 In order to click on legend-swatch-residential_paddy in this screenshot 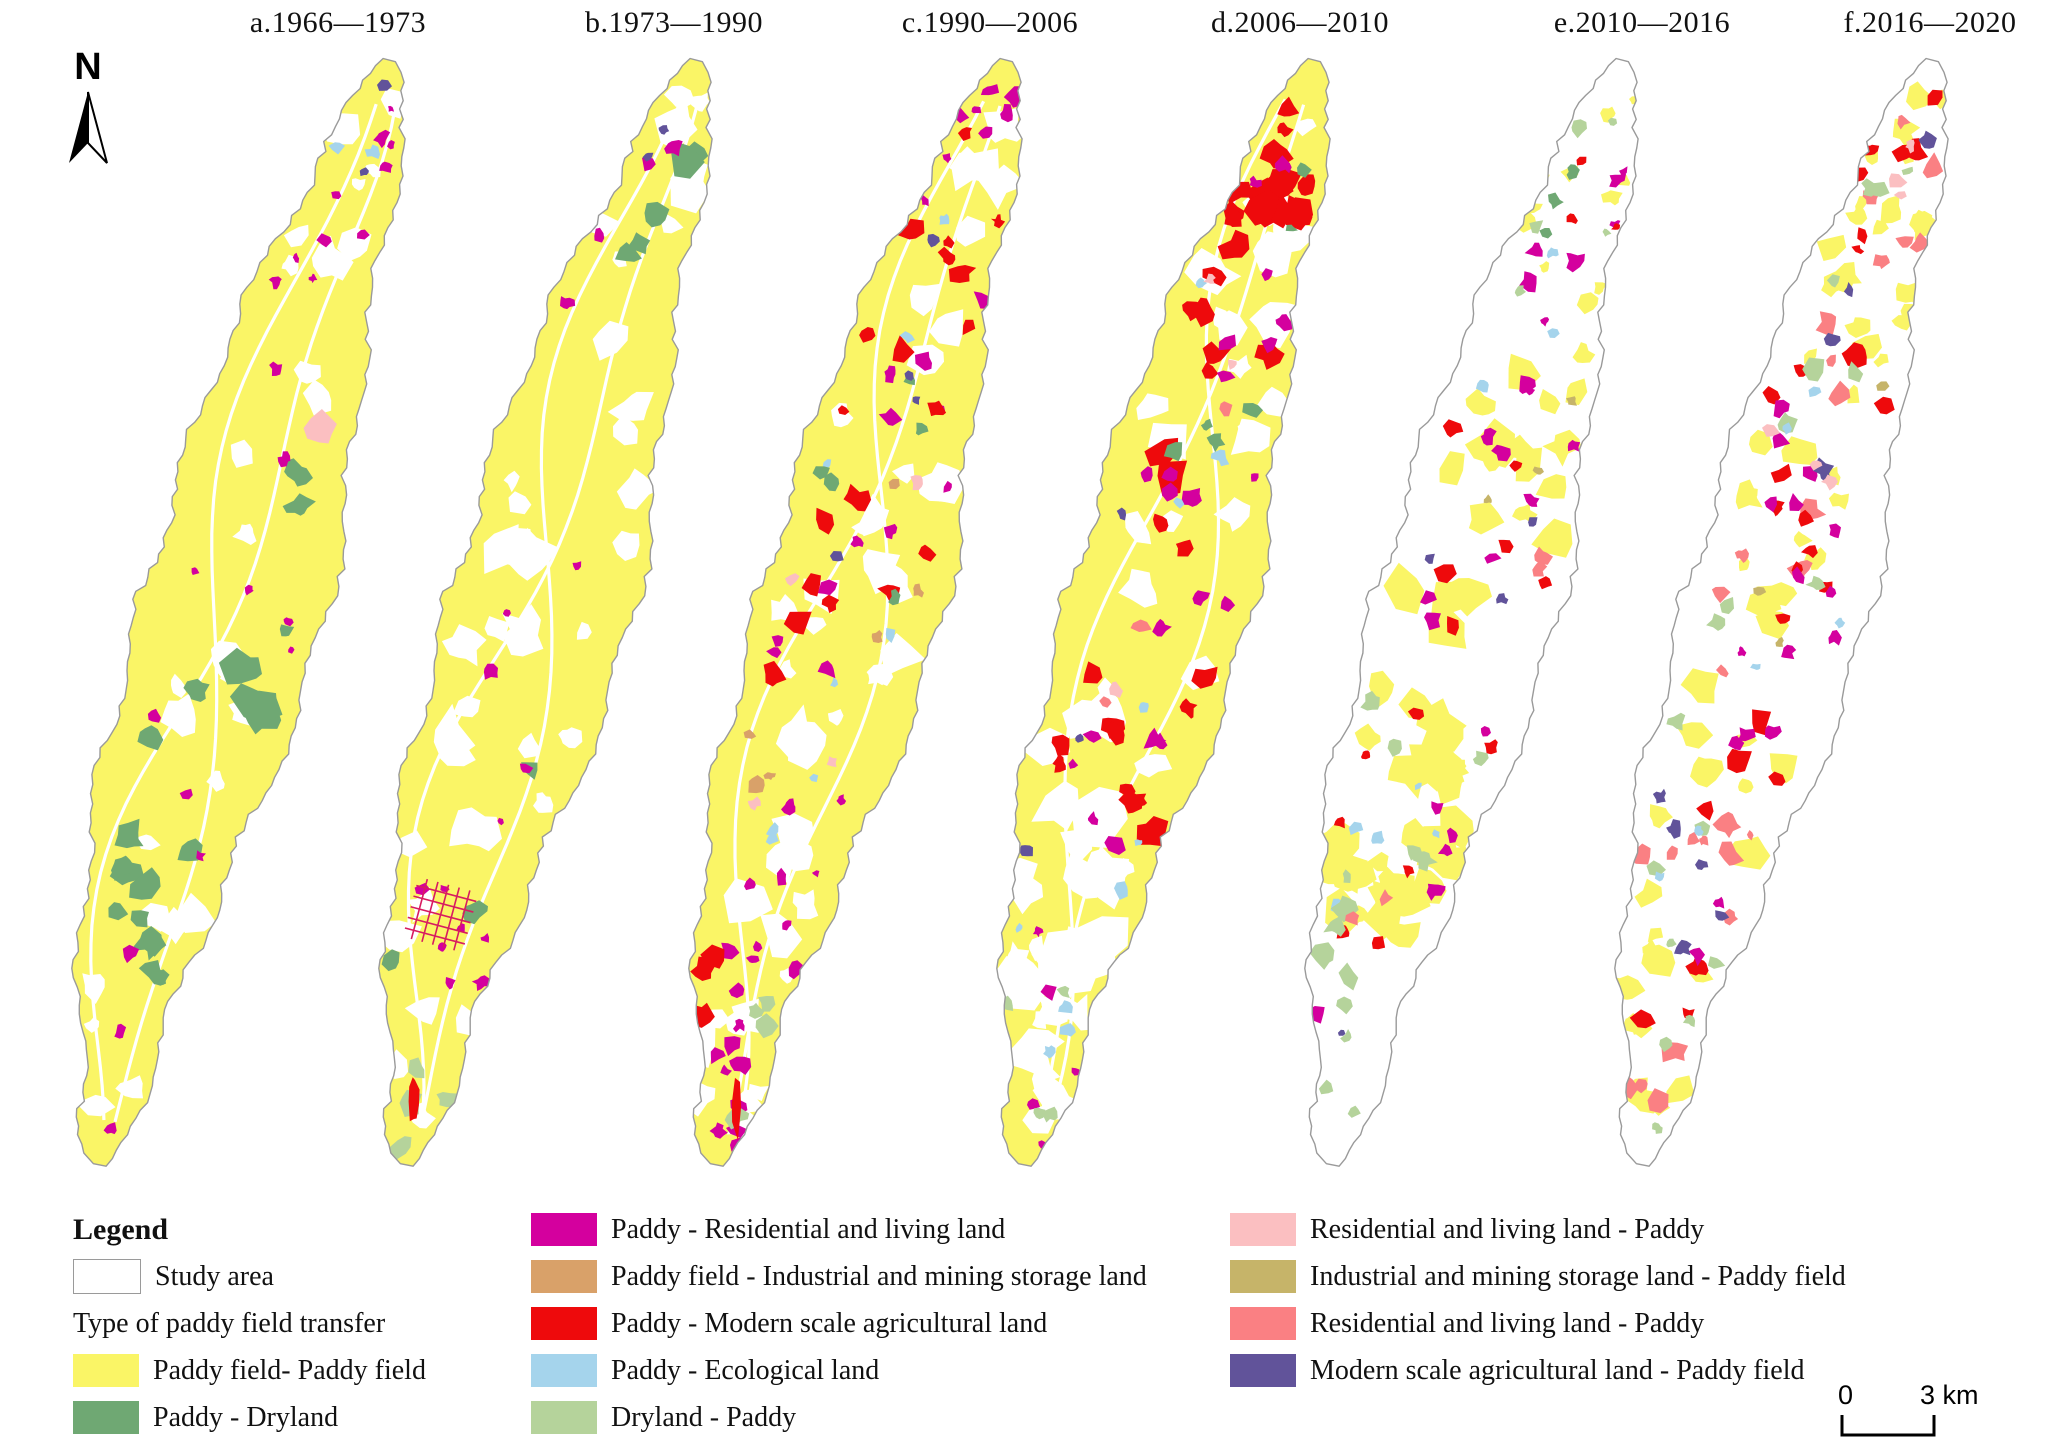, I will do `click(1263, 1323)`.